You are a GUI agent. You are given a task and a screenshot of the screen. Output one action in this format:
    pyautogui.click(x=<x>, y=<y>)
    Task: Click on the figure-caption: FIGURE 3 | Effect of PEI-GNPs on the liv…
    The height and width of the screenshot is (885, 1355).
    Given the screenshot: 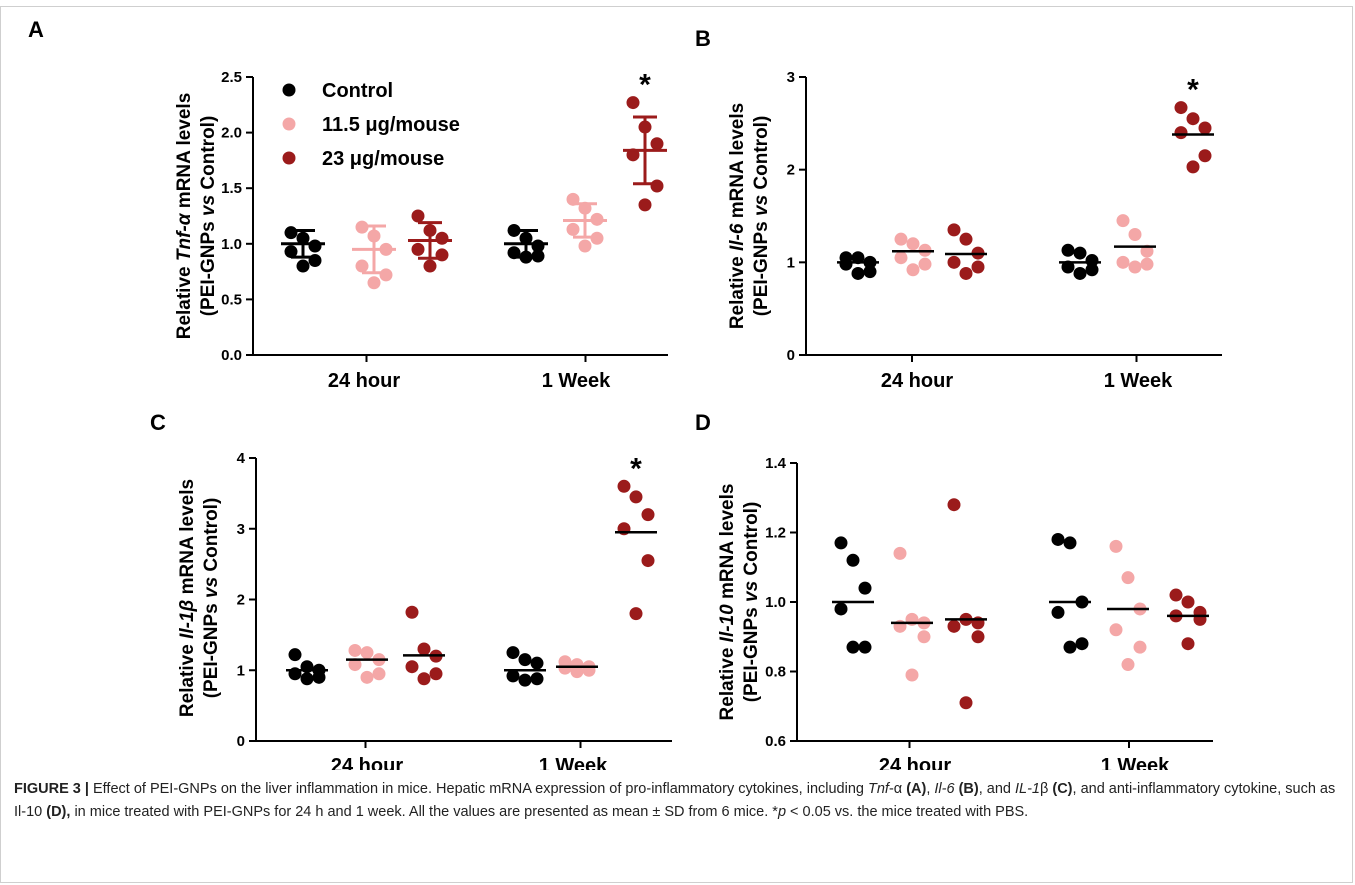 What is the action you would take?
    pyautogui.click(x=676, y=801)
    